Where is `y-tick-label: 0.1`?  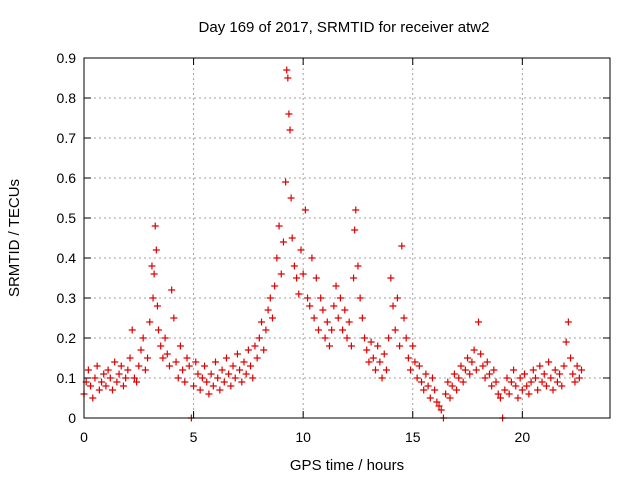
y-tick-label: 0.1 is located at coordinates (67, 378).